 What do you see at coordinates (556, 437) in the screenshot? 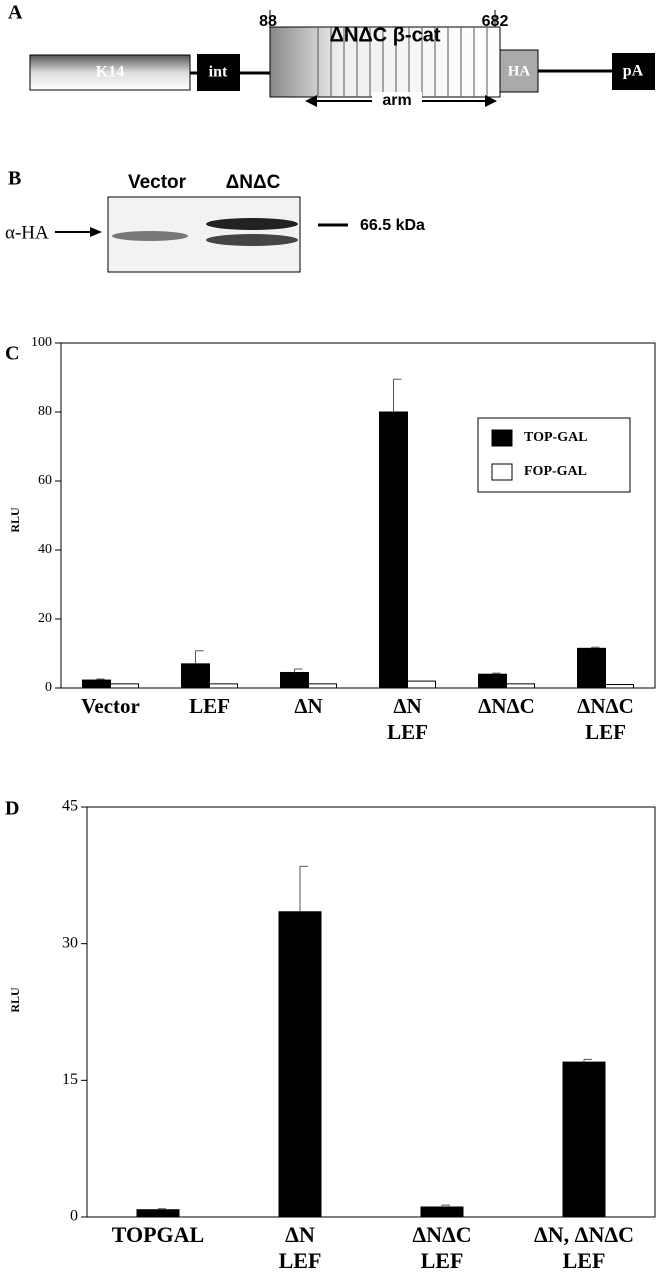
I see `legend-label: TOP-GAL` at bounding box center [556, 437].